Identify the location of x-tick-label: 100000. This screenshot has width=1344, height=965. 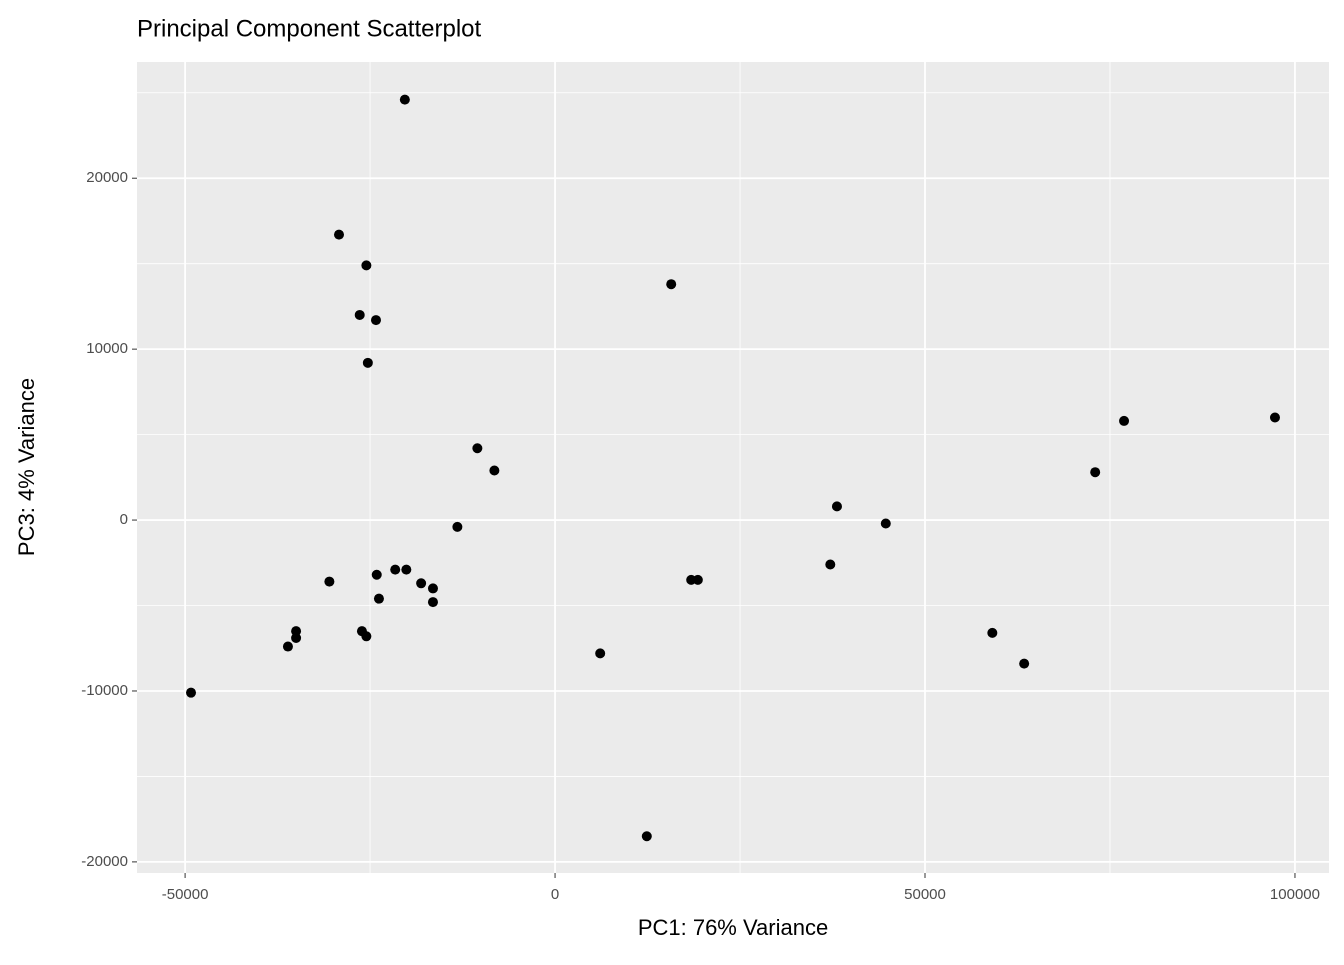
(1295, 894).